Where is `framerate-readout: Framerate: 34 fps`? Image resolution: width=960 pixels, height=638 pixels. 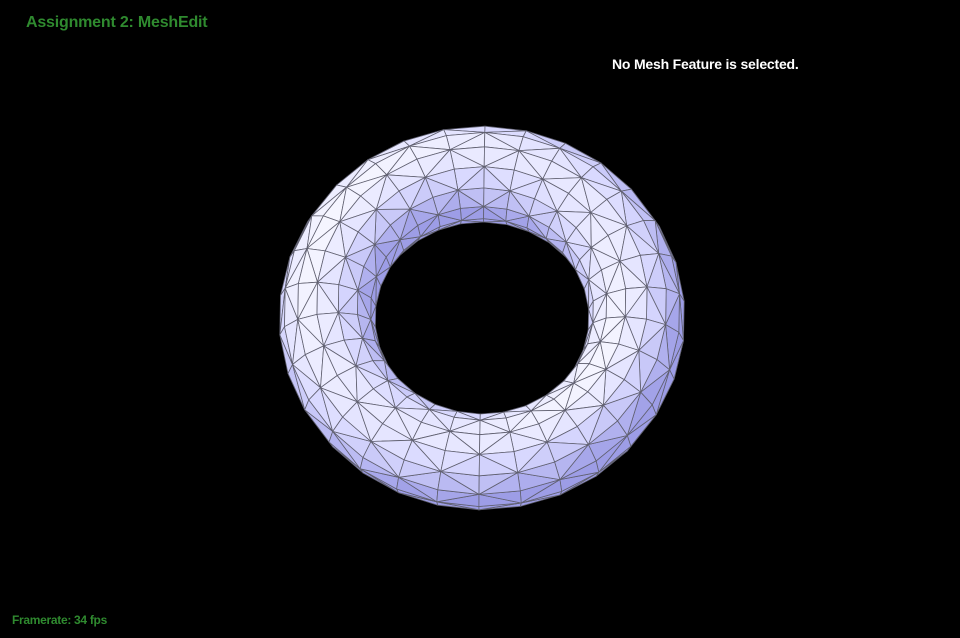 framerate-readout: Framerate: 34 fps is located at coordinates (59, 620).